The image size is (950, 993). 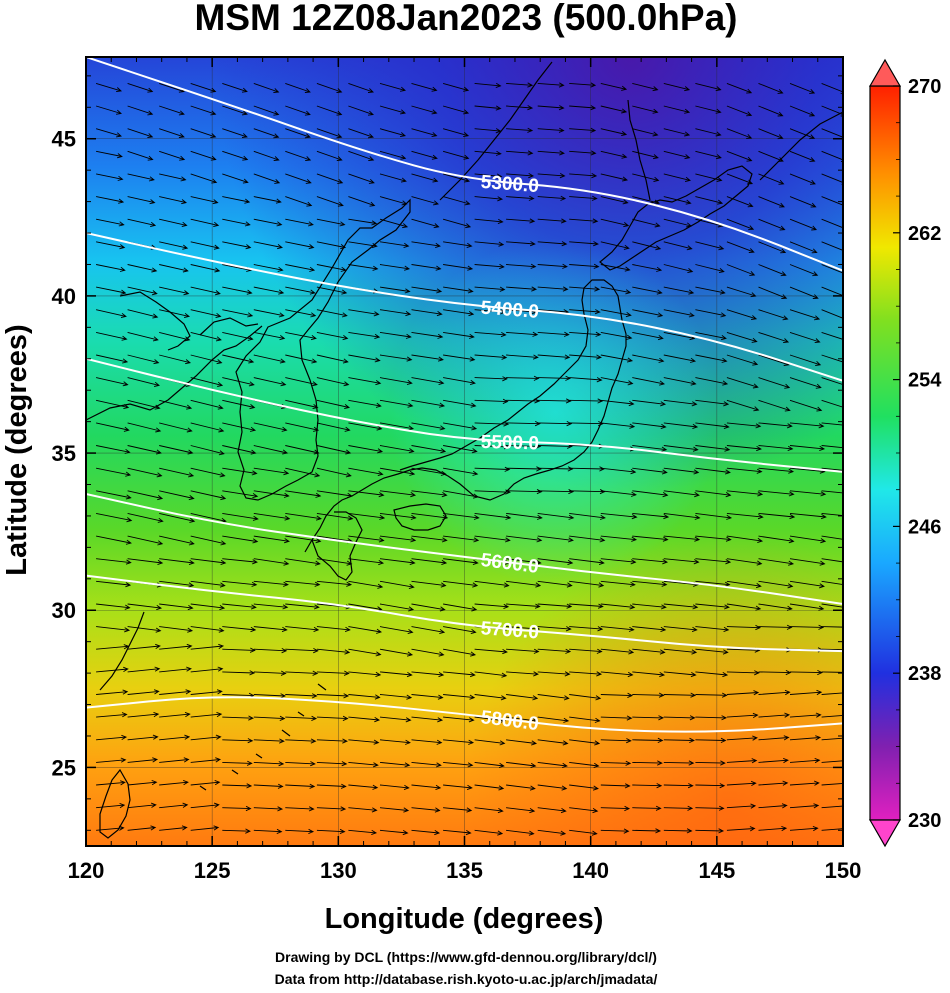 I want to click on contour-label: 5300.0, so click(x=510, y=184).